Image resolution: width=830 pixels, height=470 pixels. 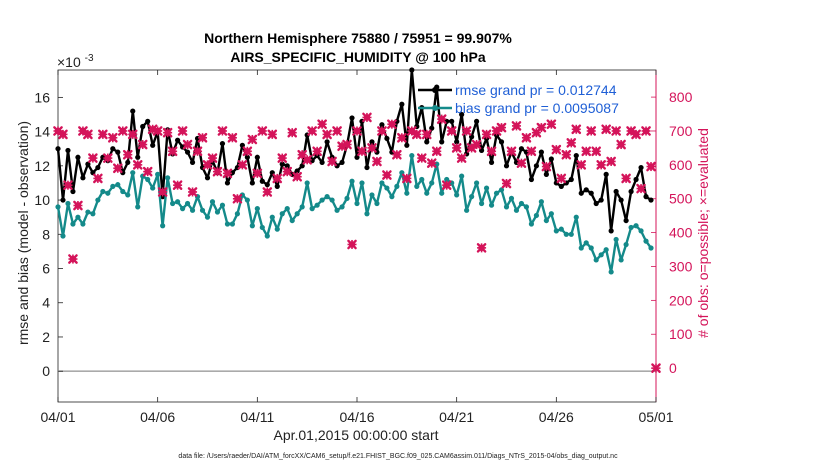 What do you see at coordinates (23, 233) in the screenshot?
I see `y-axis-label: rmse and bias (model - observation)` at bounding box center [23, 233].